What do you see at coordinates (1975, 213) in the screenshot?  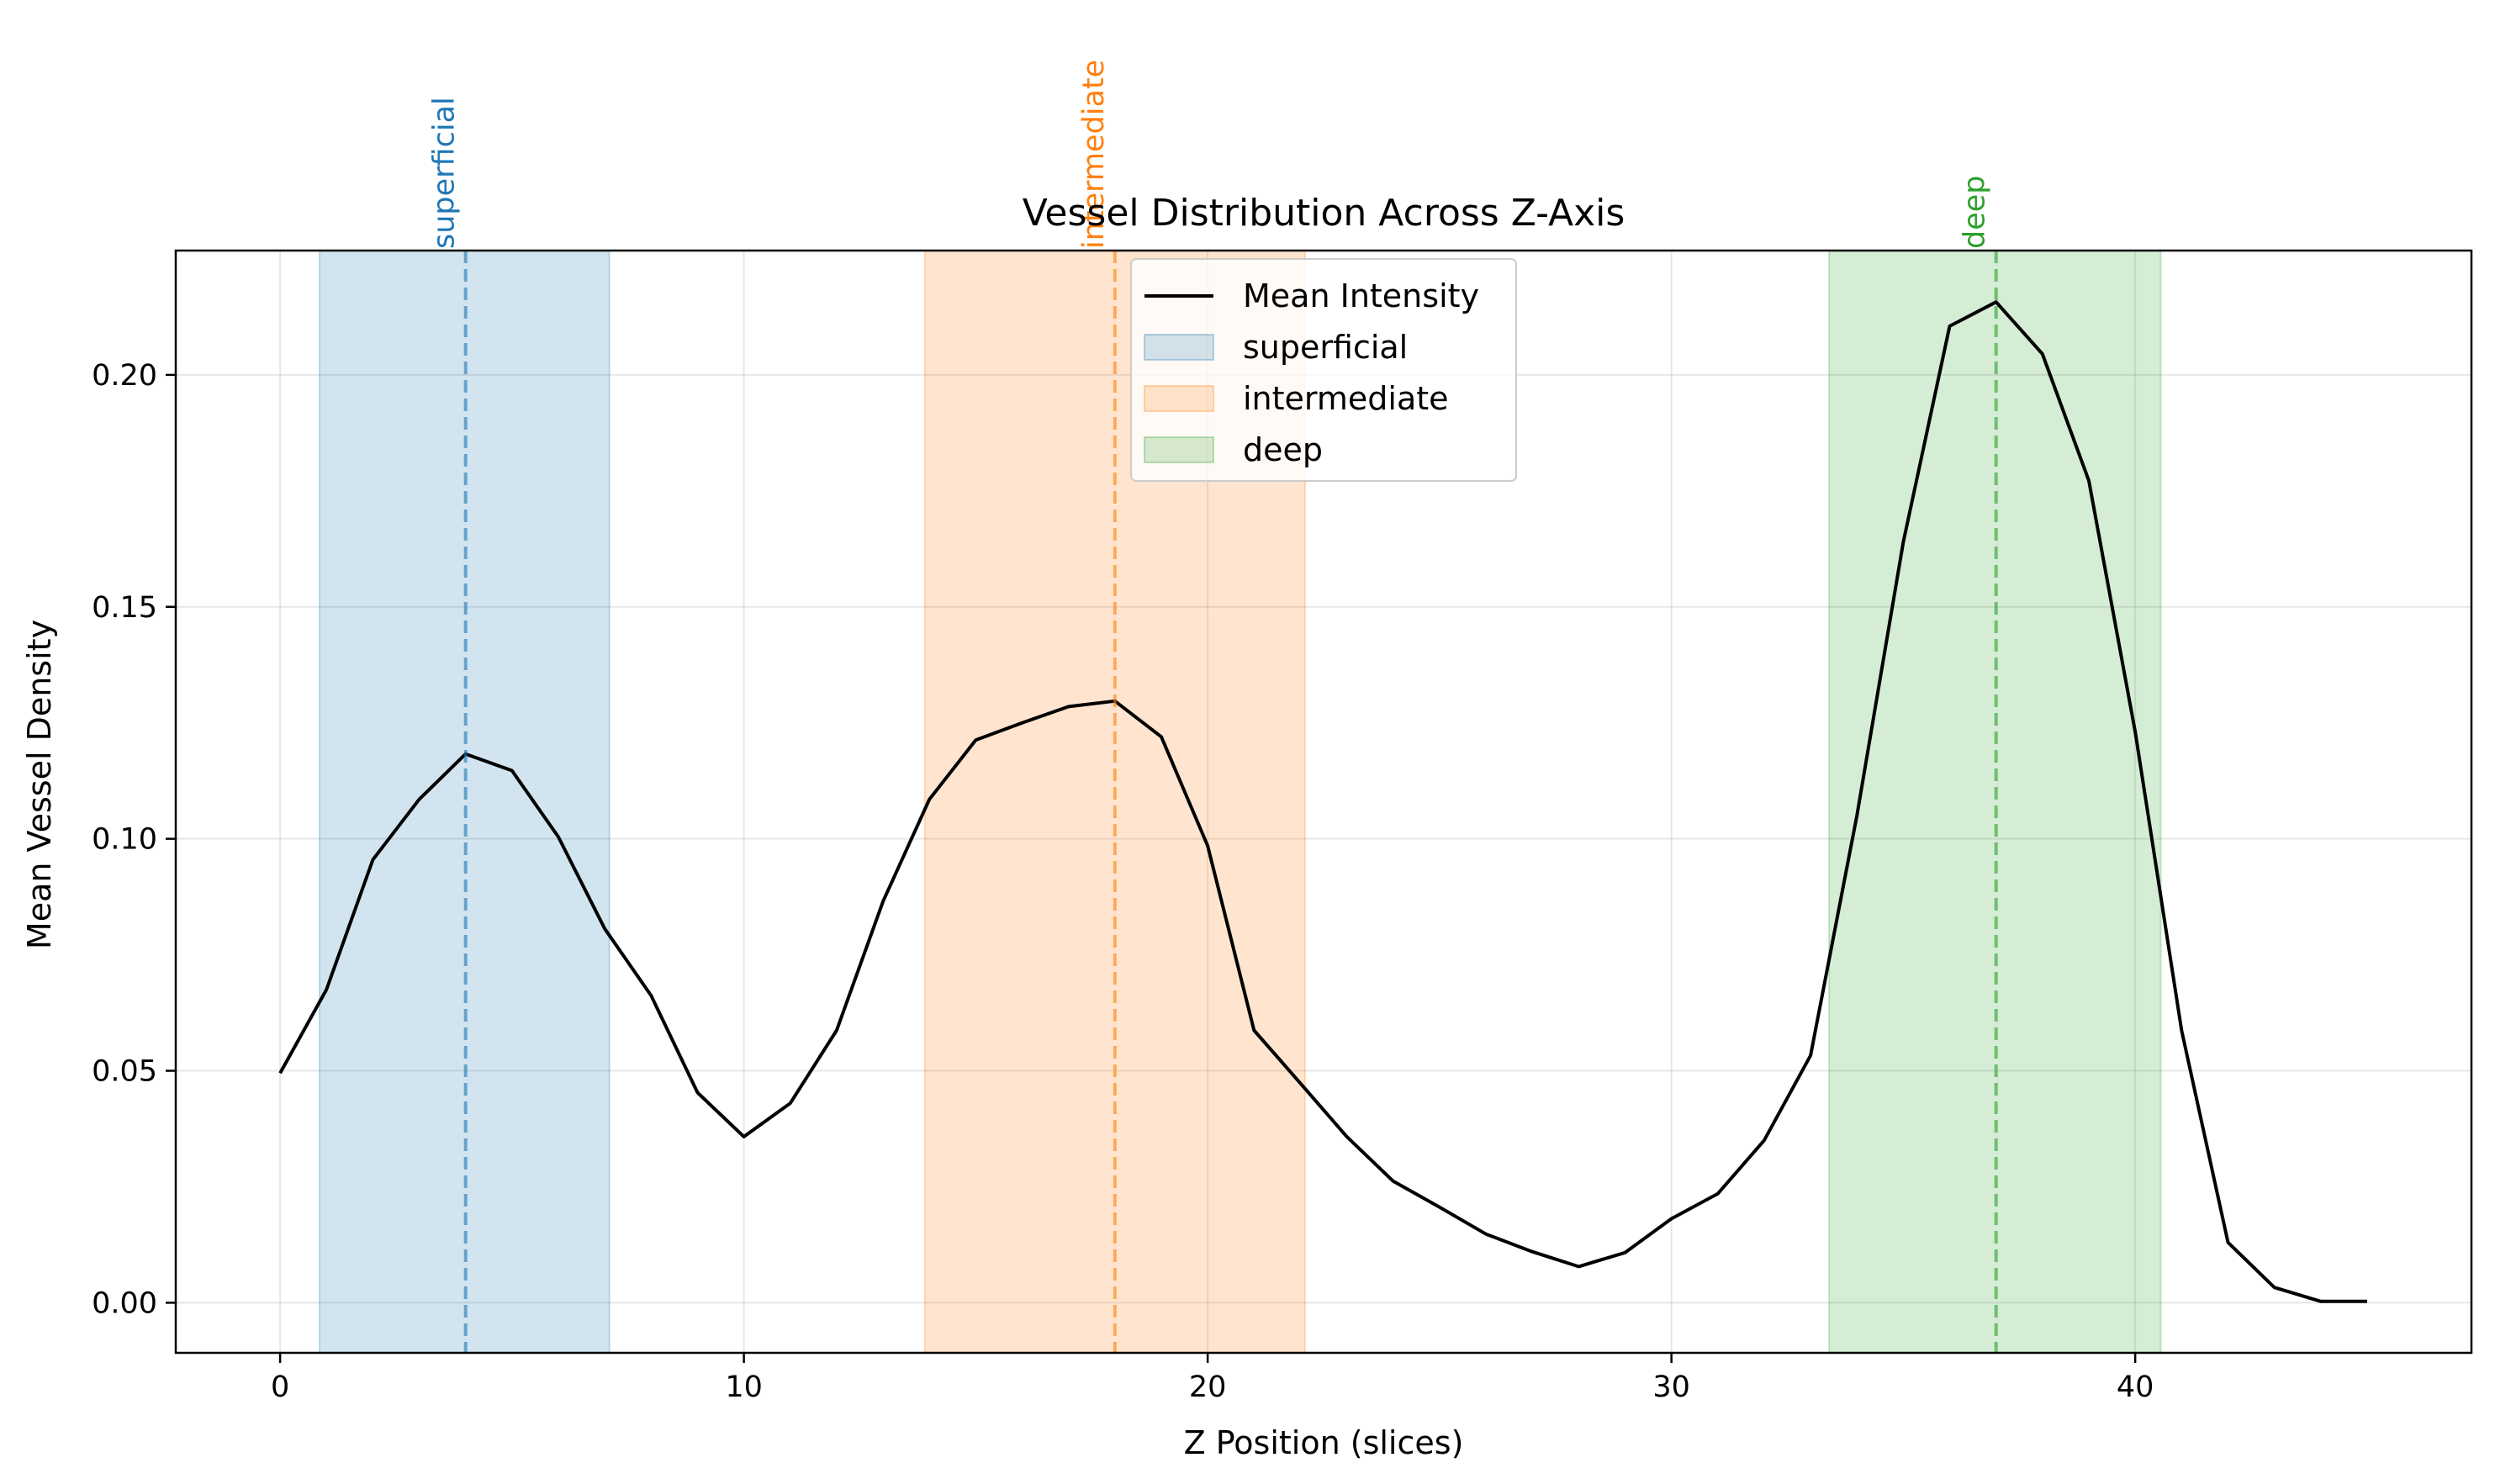 I see `region-label-deep: deep` at bounding box center [1975, 213].